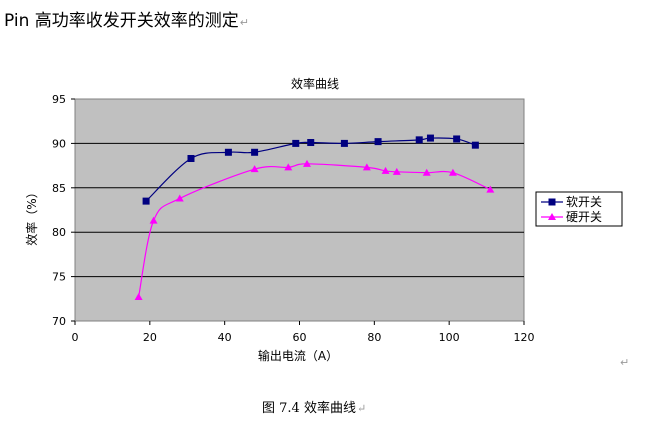  Describe the element at coordinates (524, 337) in the screenshot. I see `x-tick-label: 120` at that location.